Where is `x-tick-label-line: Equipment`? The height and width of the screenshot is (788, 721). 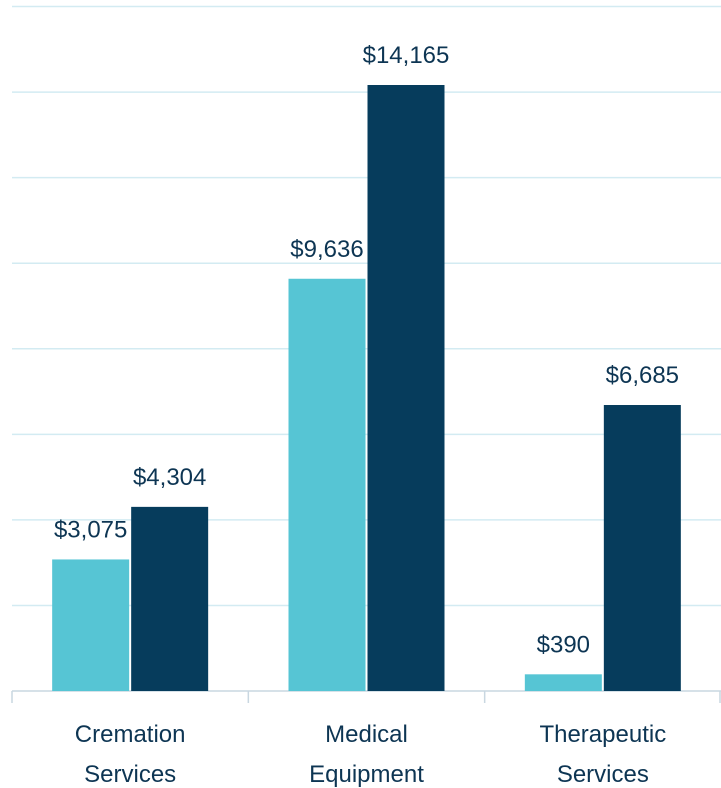 x-tick-label-line: Equipment is located at coordinates (366, 774).